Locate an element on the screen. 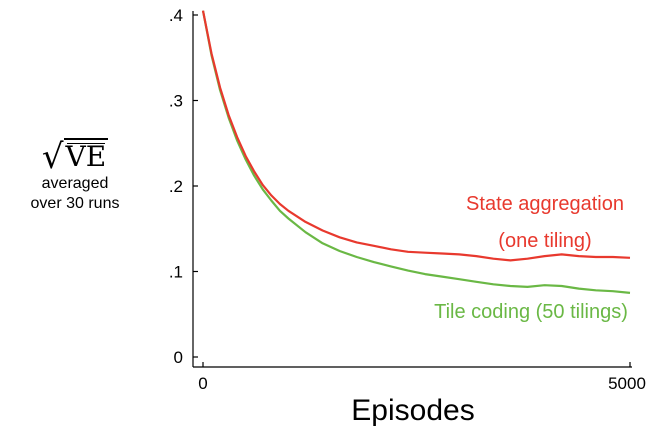 The image size is (664, 427). series-label-tile-coding: Tile coding (50 tilings) is located at coordinates (531, 312).